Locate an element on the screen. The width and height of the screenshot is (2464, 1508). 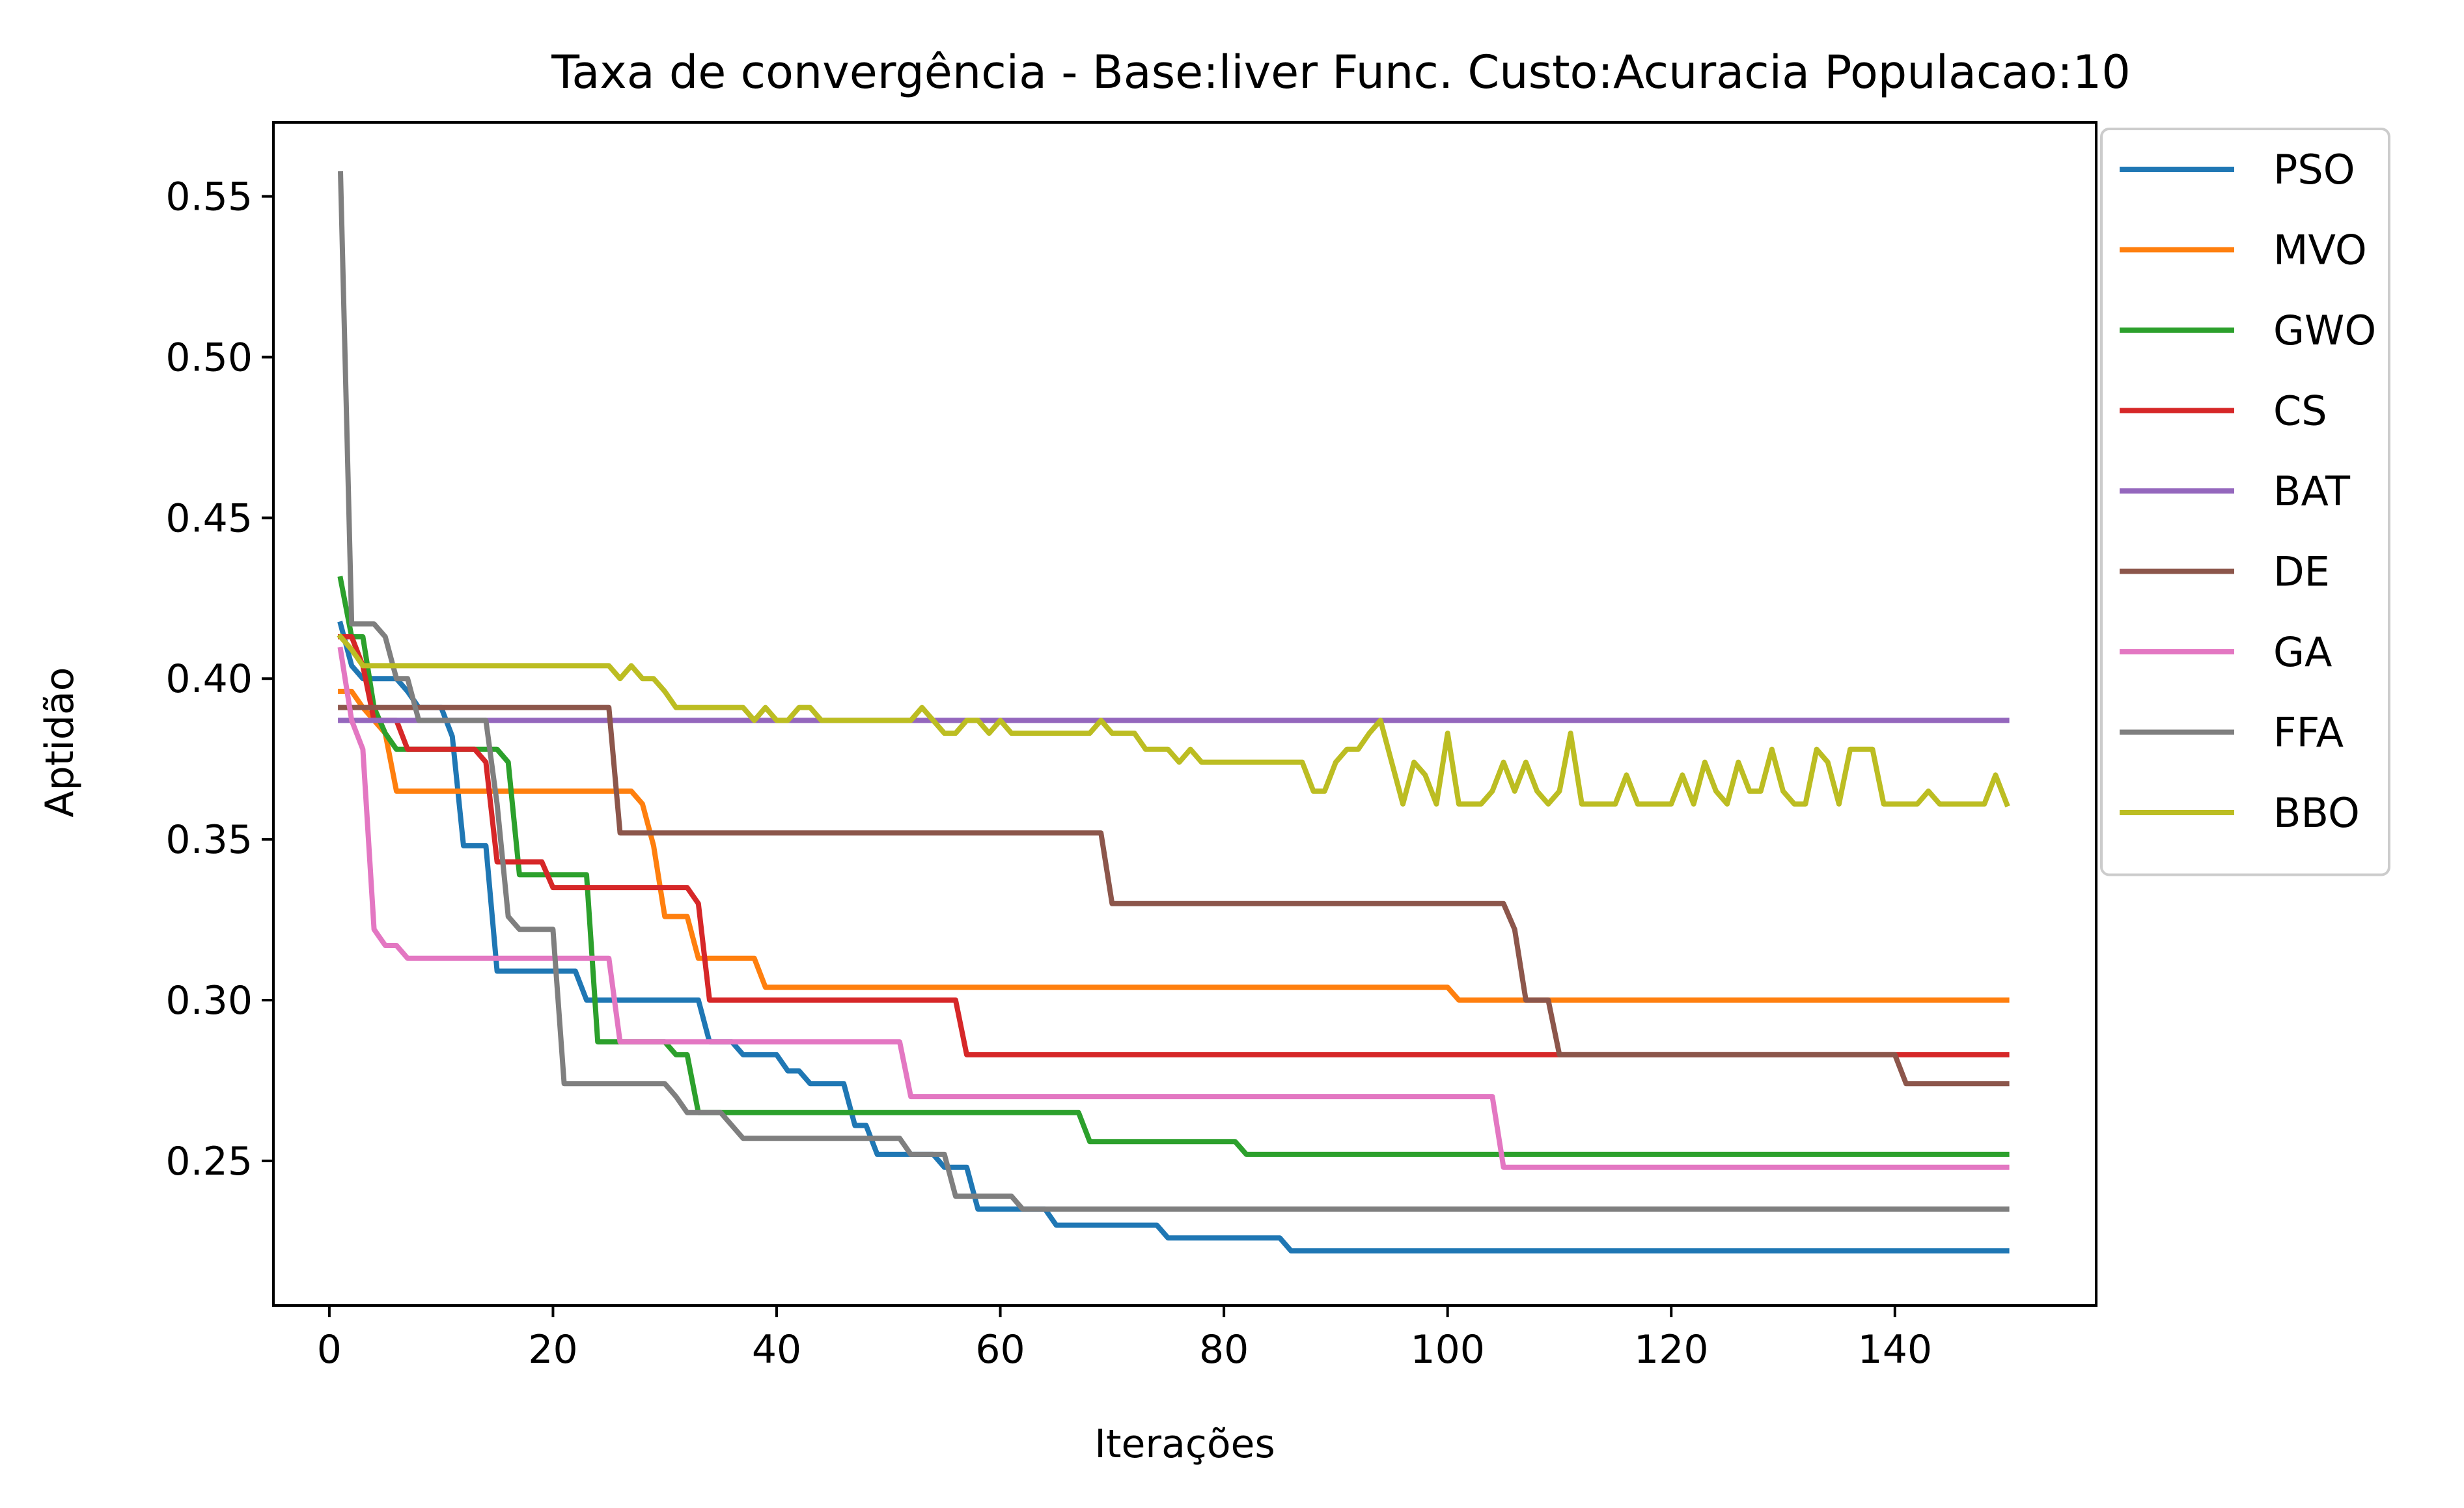
legend: PSO MVO GWO CS BAT DE GA FFA BBO is located at coordinates (2245, 502).